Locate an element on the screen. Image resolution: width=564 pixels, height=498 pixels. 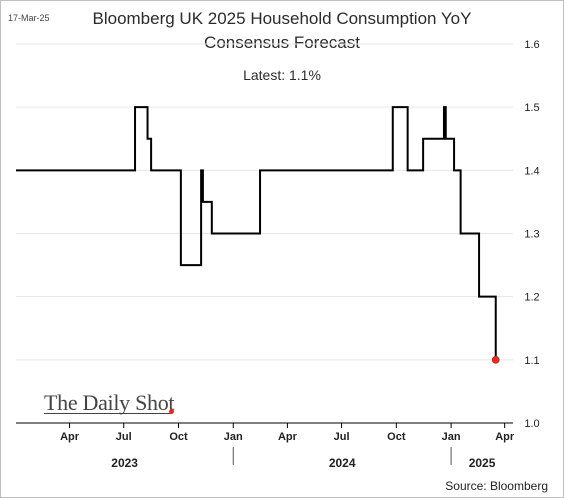
y-tick-label: 1.1 is located at coordinates (531, 361).